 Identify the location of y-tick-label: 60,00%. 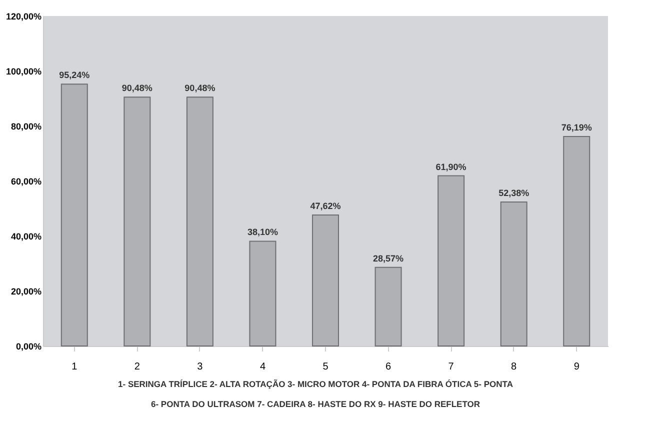
(26, 181).